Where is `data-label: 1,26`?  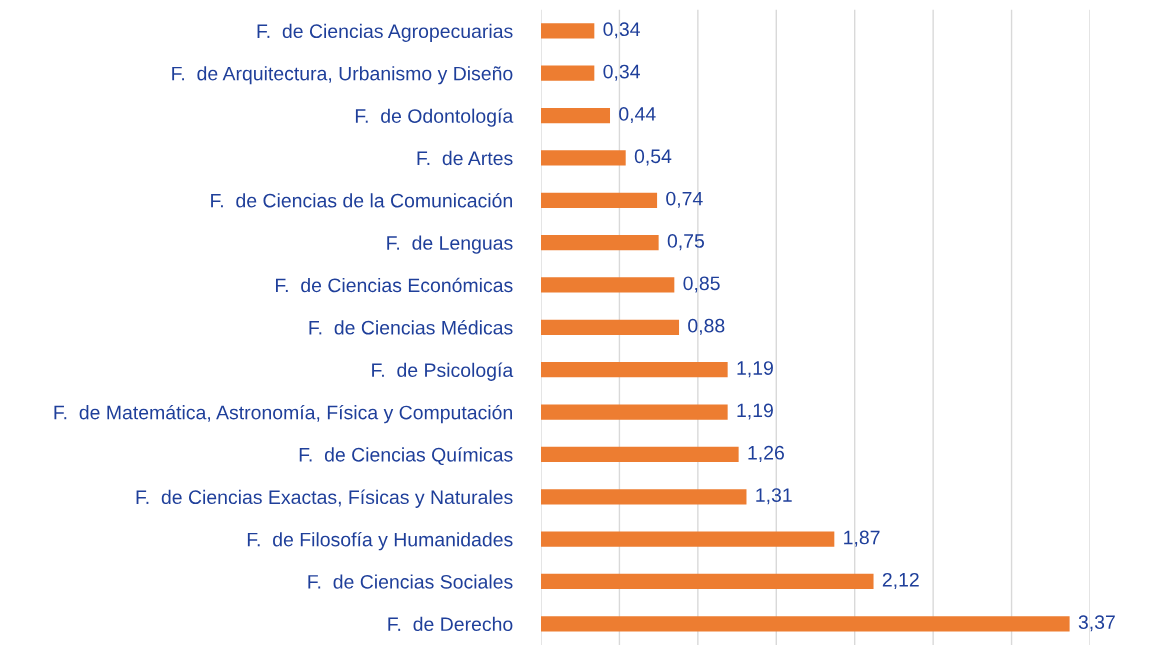 data-label: 1,26 is located at coordinates (766, 453).